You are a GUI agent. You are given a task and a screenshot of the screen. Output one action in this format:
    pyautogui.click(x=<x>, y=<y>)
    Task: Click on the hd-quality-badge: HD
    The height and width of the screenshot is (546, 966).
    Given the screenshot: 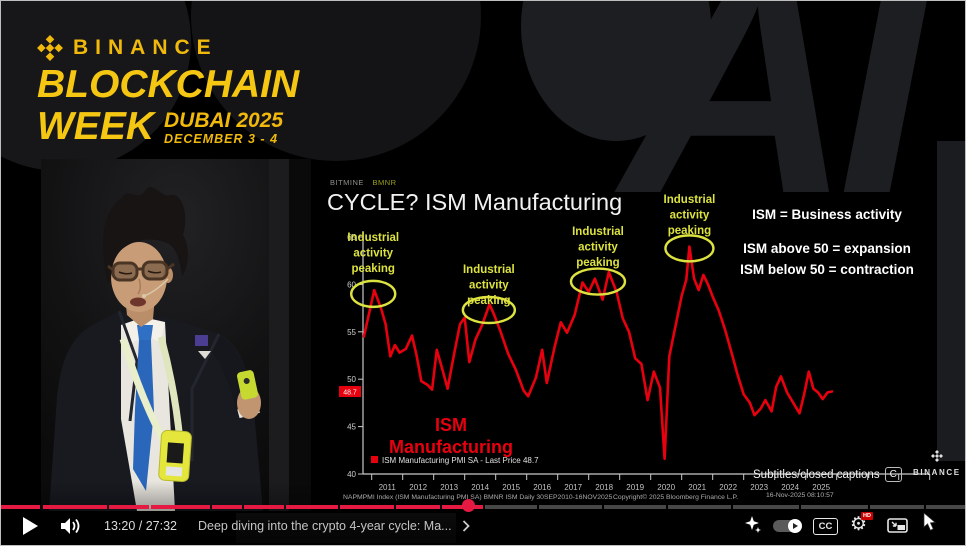 What is the action you would take?
    pyautogui.click(x=867, y=516)
    